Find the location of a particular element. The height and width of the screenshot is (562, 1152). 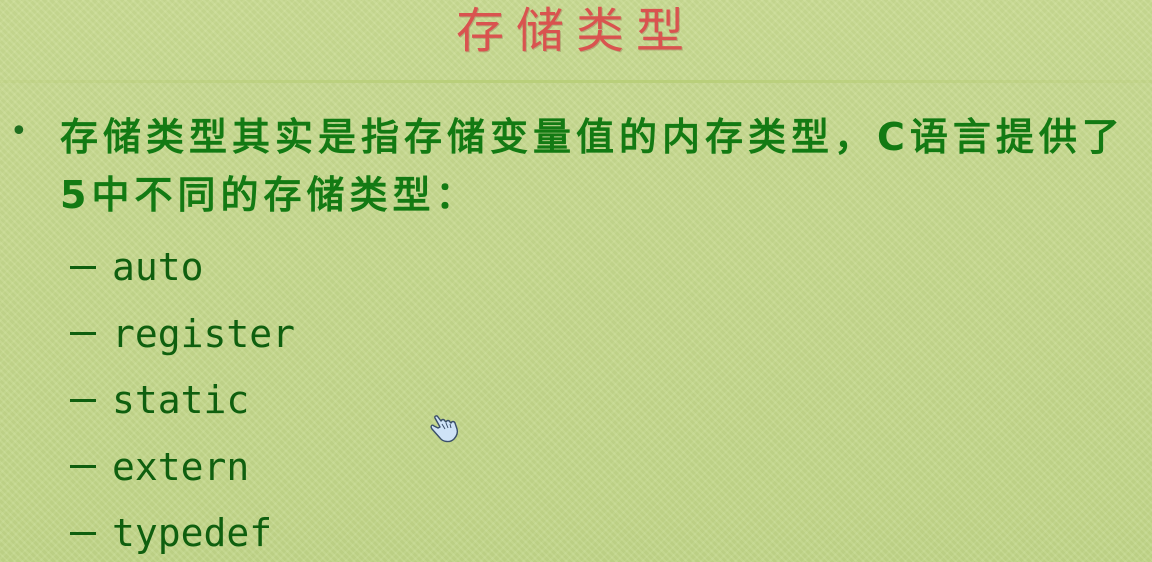

list-item-label: register is located at coordinates (204, 333).